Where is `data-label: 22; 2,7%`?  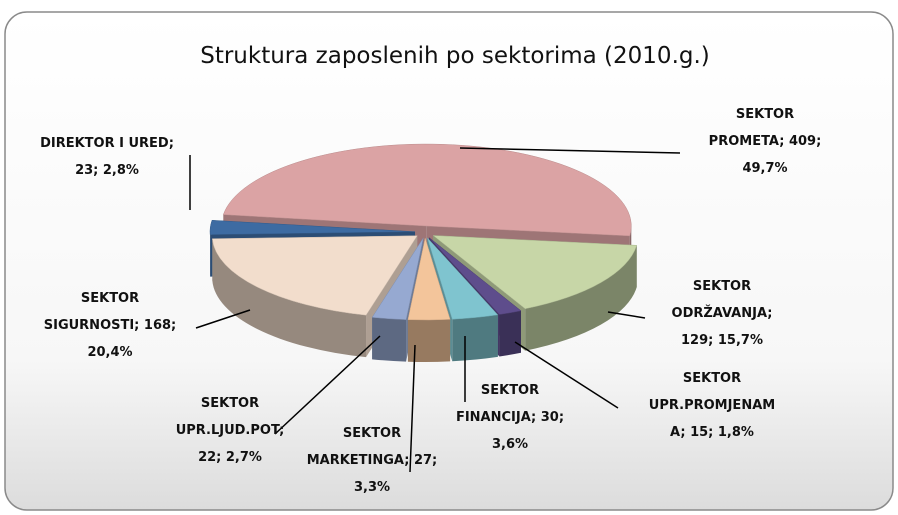 data-label: 22; 2,7% is located at coordinates (230, 457).